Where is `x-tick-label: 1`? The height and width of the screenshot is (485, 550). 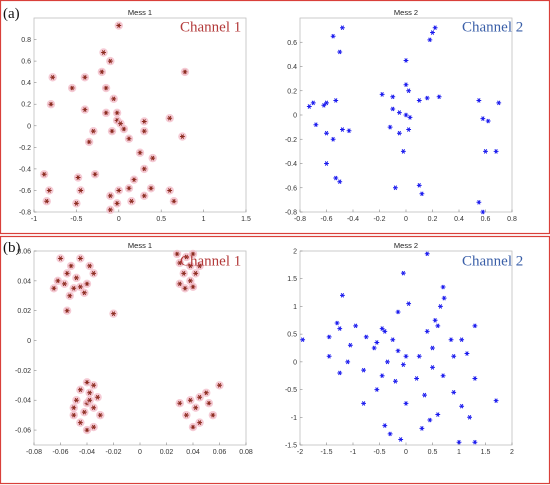
x-tick-label: 1 is located at coordinates (459, 452).